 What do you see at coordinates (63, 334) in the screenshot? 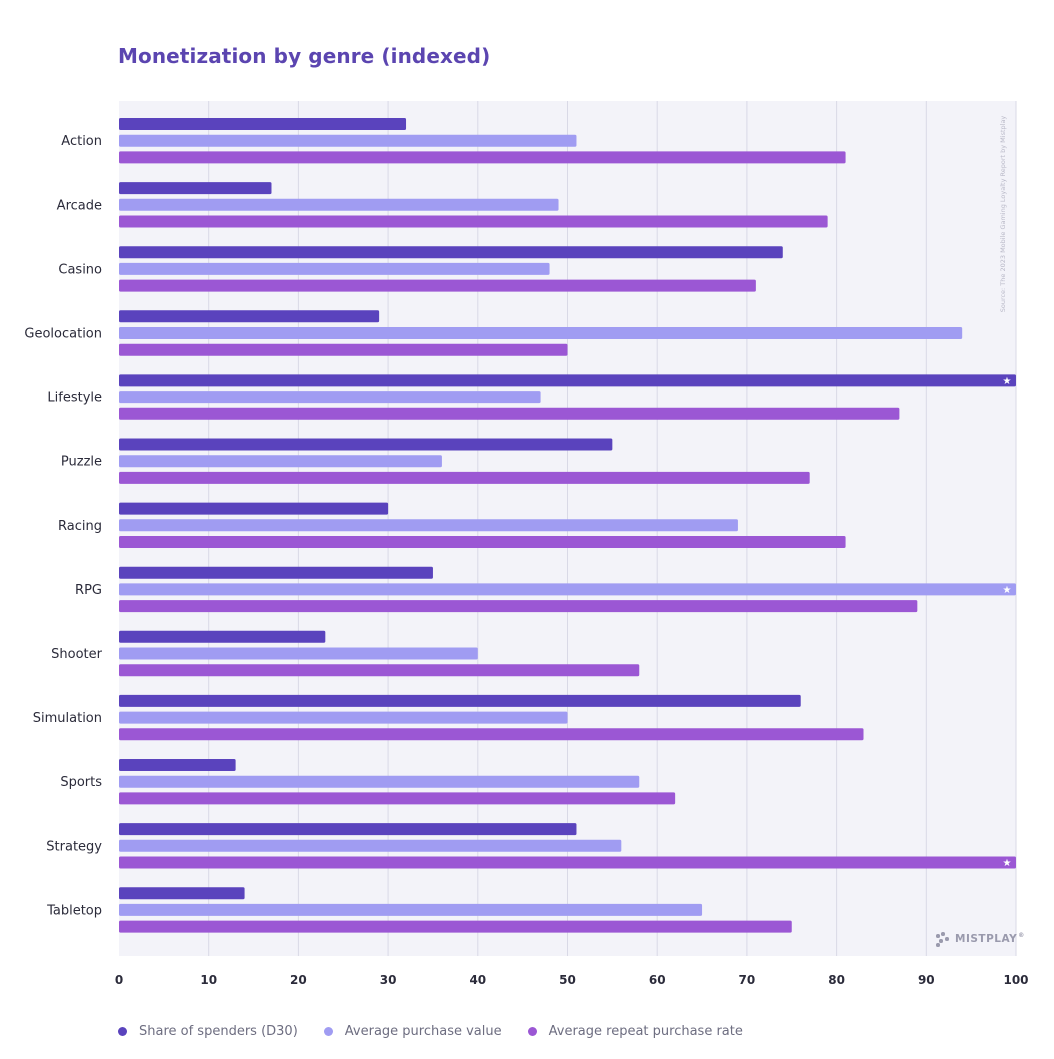
I see `category-label: Geolocation` at bounding box center [63, 334].